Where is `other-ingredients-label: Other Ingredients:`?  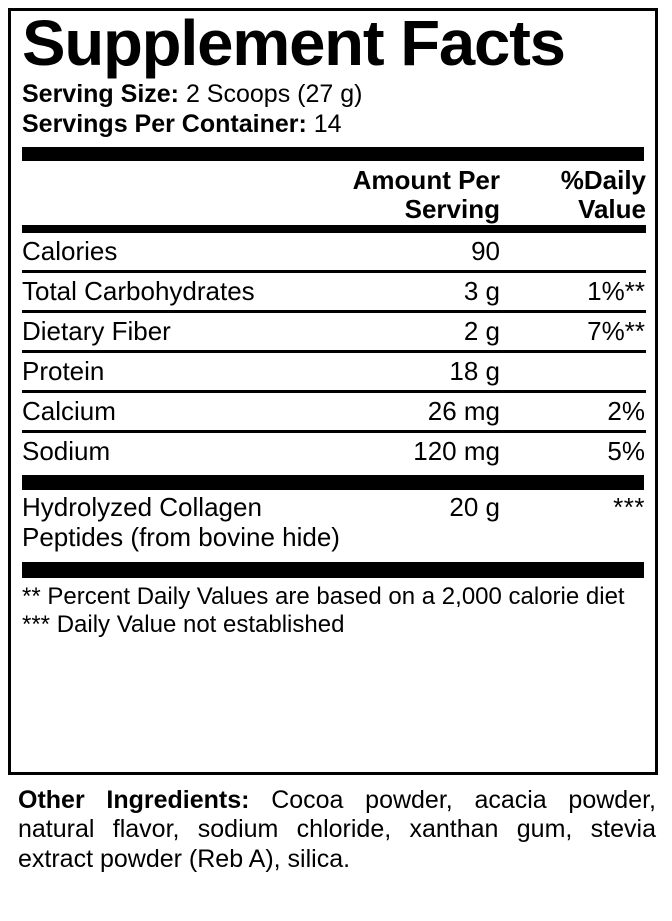
other-ingredients-label: Other Ingredients: is located at coordinates (134, 800).